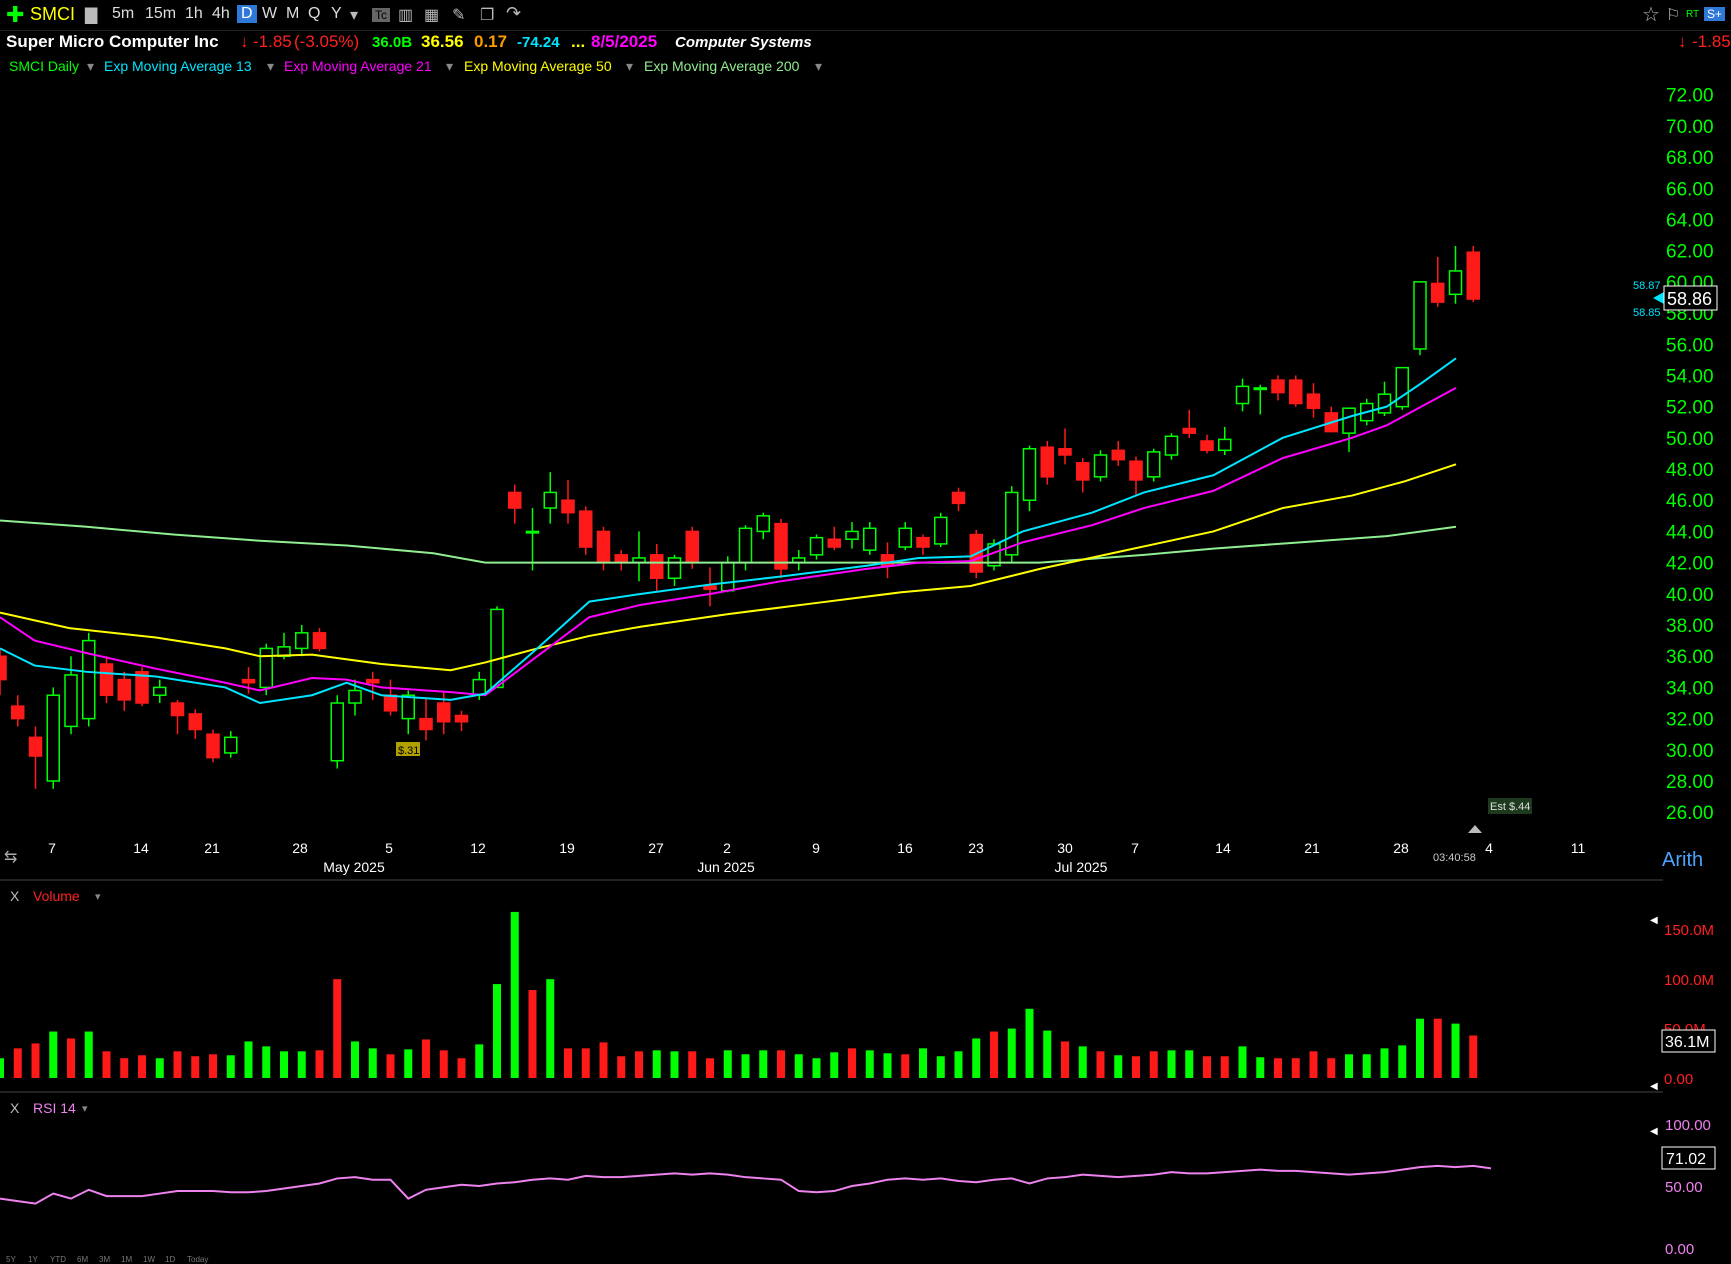 The image size is (1731, 1264). I want to click on interval-4h: 4h, so click(221, 13).